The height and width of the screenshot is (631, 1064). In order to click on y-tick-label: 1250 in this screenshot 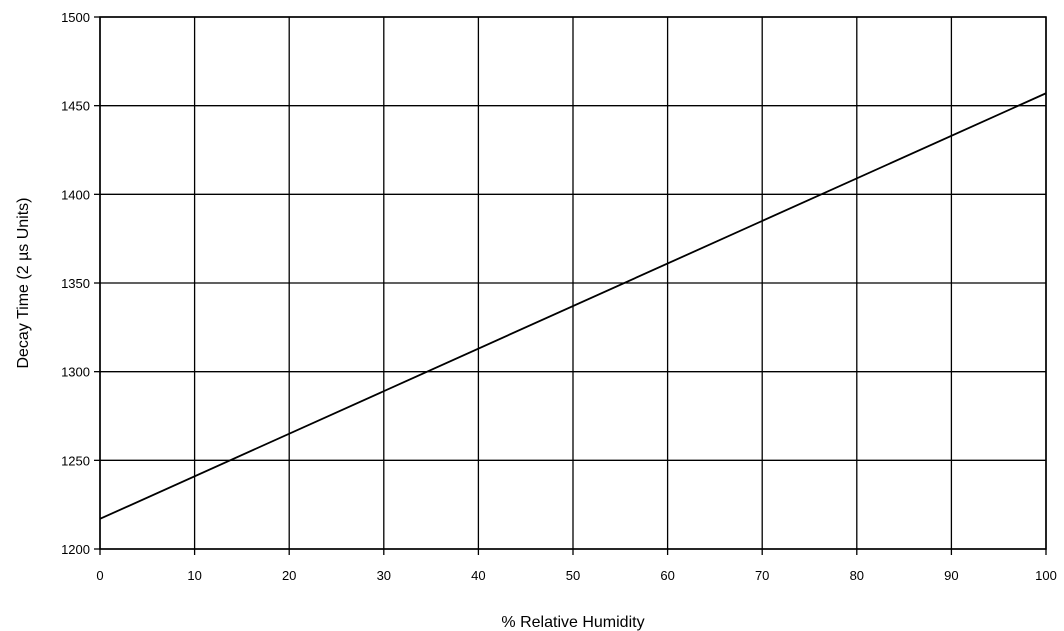, I will do `click(75, 460)`.